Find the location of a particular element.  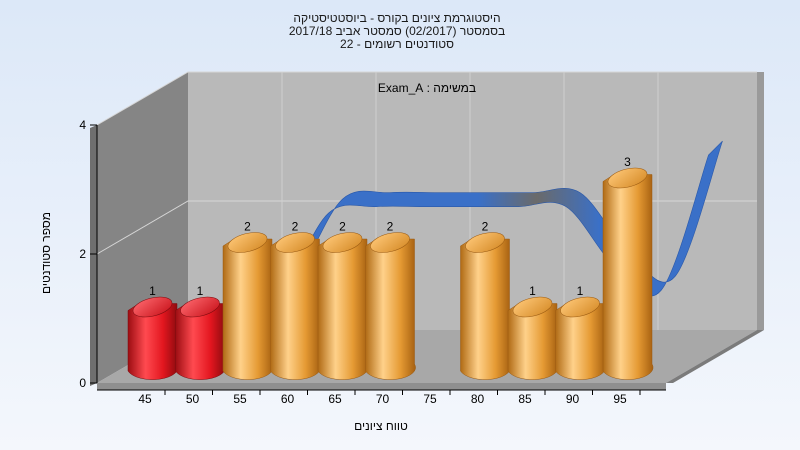

x-tick-label: 90 is located at coordinates (573, 399).